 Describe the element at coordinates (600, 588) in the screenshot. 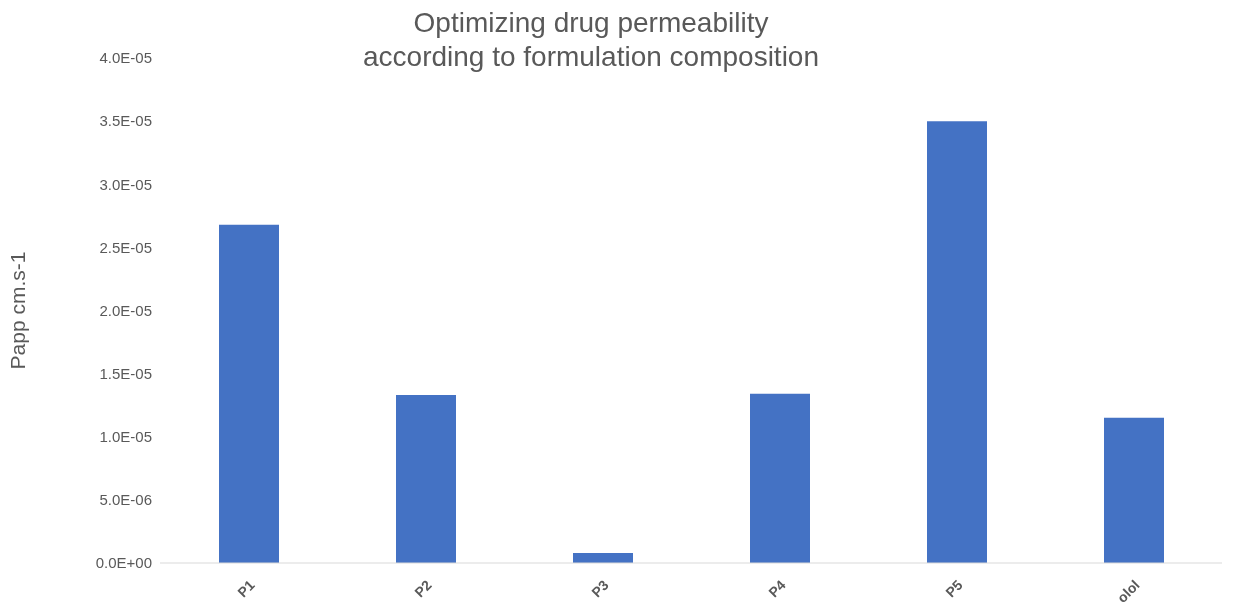

I see `x-tick-label: P3` at that location.